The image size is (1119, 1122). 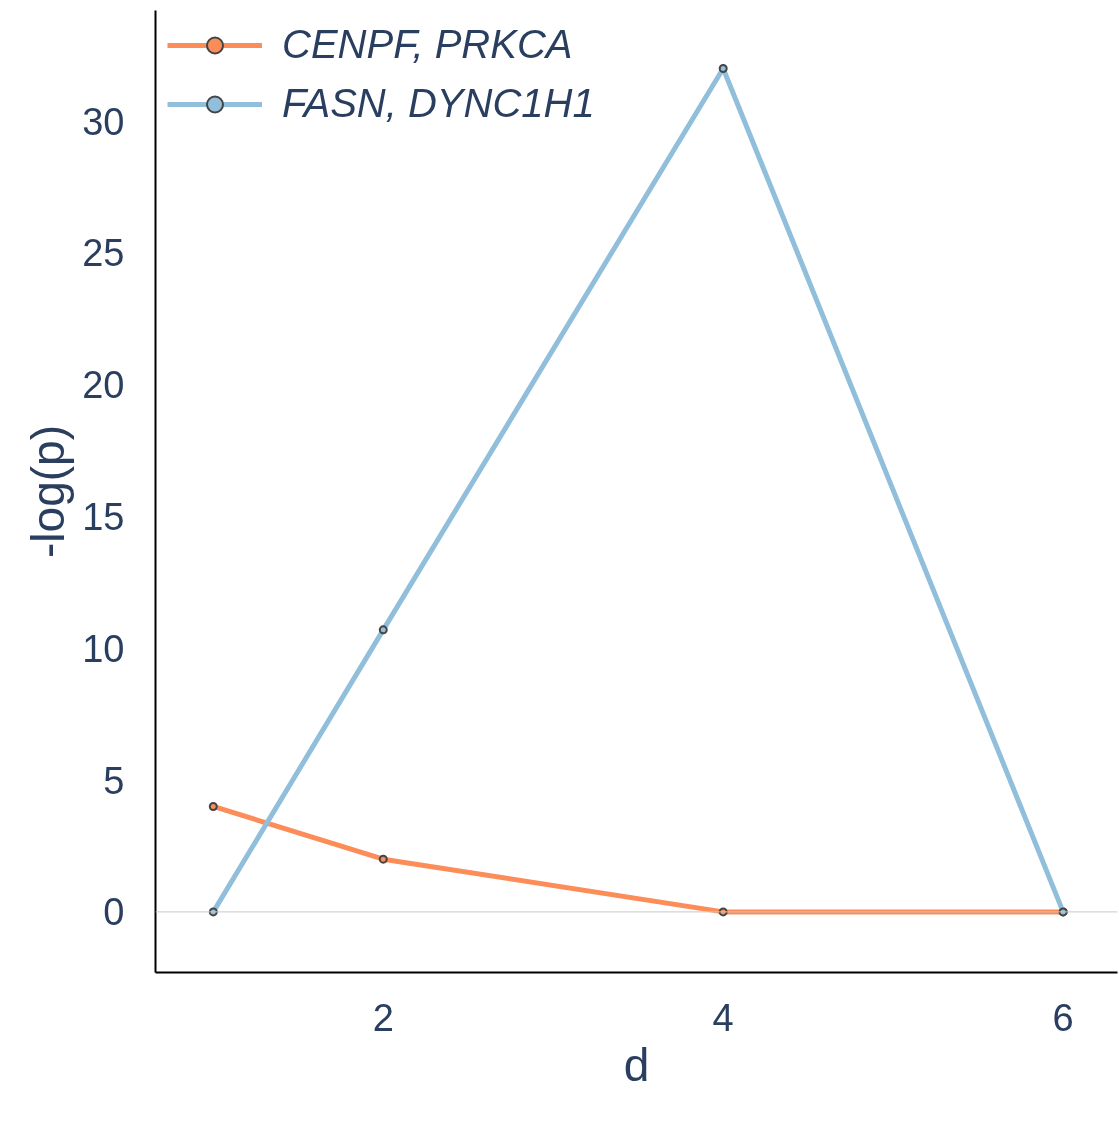 I want to click on y-tick-label: 0, so click(x=114, y=912).